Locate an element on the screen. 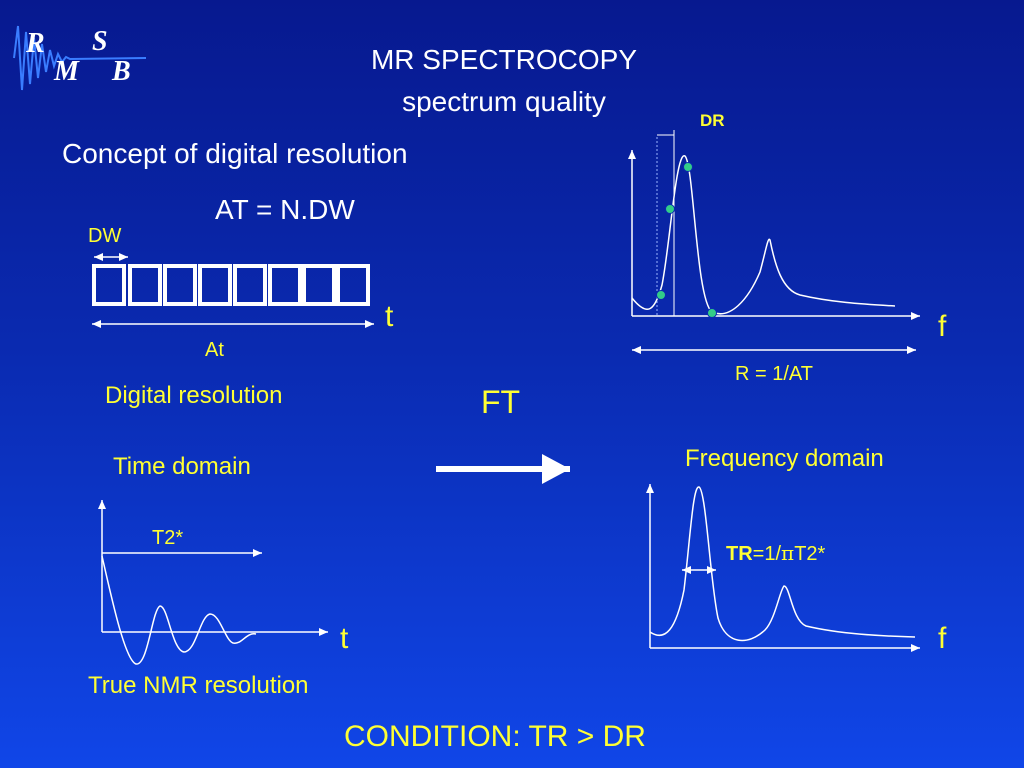 The height and width of the screenshot is (768, 1024). sampling-boxes is located at coordinates (231, 285).